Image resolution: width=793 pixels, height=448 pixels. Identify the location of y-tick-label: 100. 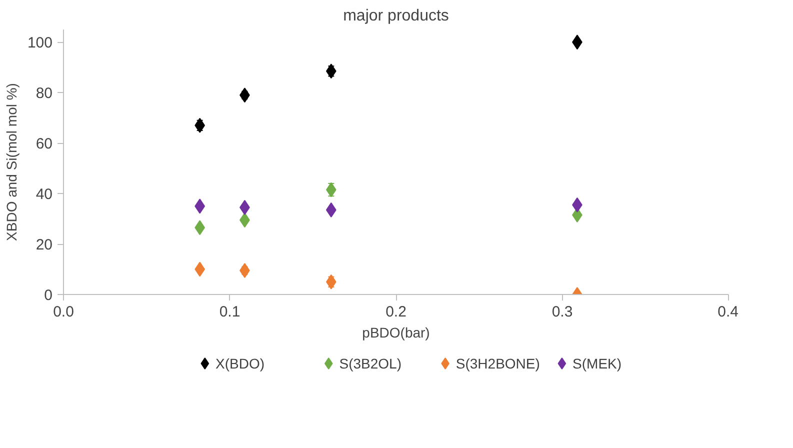
(40, 43).